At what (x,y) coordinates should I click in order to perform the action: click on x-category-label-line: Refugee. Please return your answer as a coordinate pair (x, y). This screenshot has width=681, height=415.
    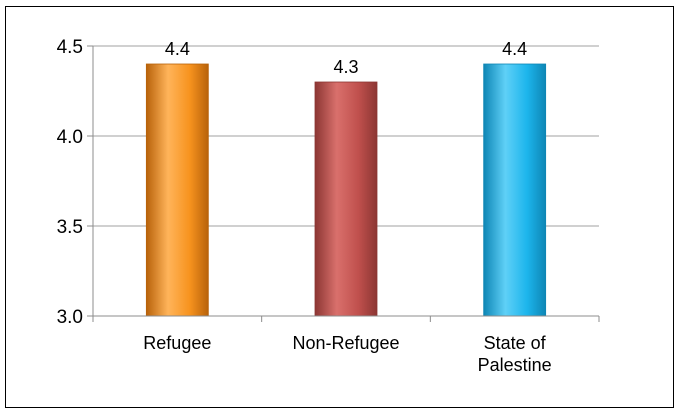
    Looking at the image, I should click on (177, 343).